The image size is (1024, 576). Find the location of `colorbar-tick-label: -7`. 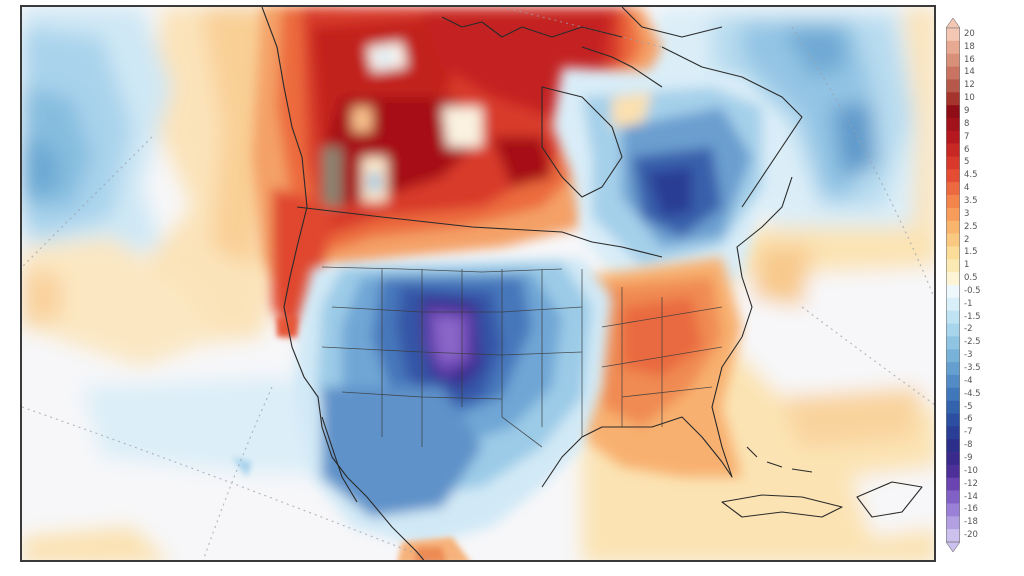

colorbar-tick-label: -7 is located at coordinates (968, 432).